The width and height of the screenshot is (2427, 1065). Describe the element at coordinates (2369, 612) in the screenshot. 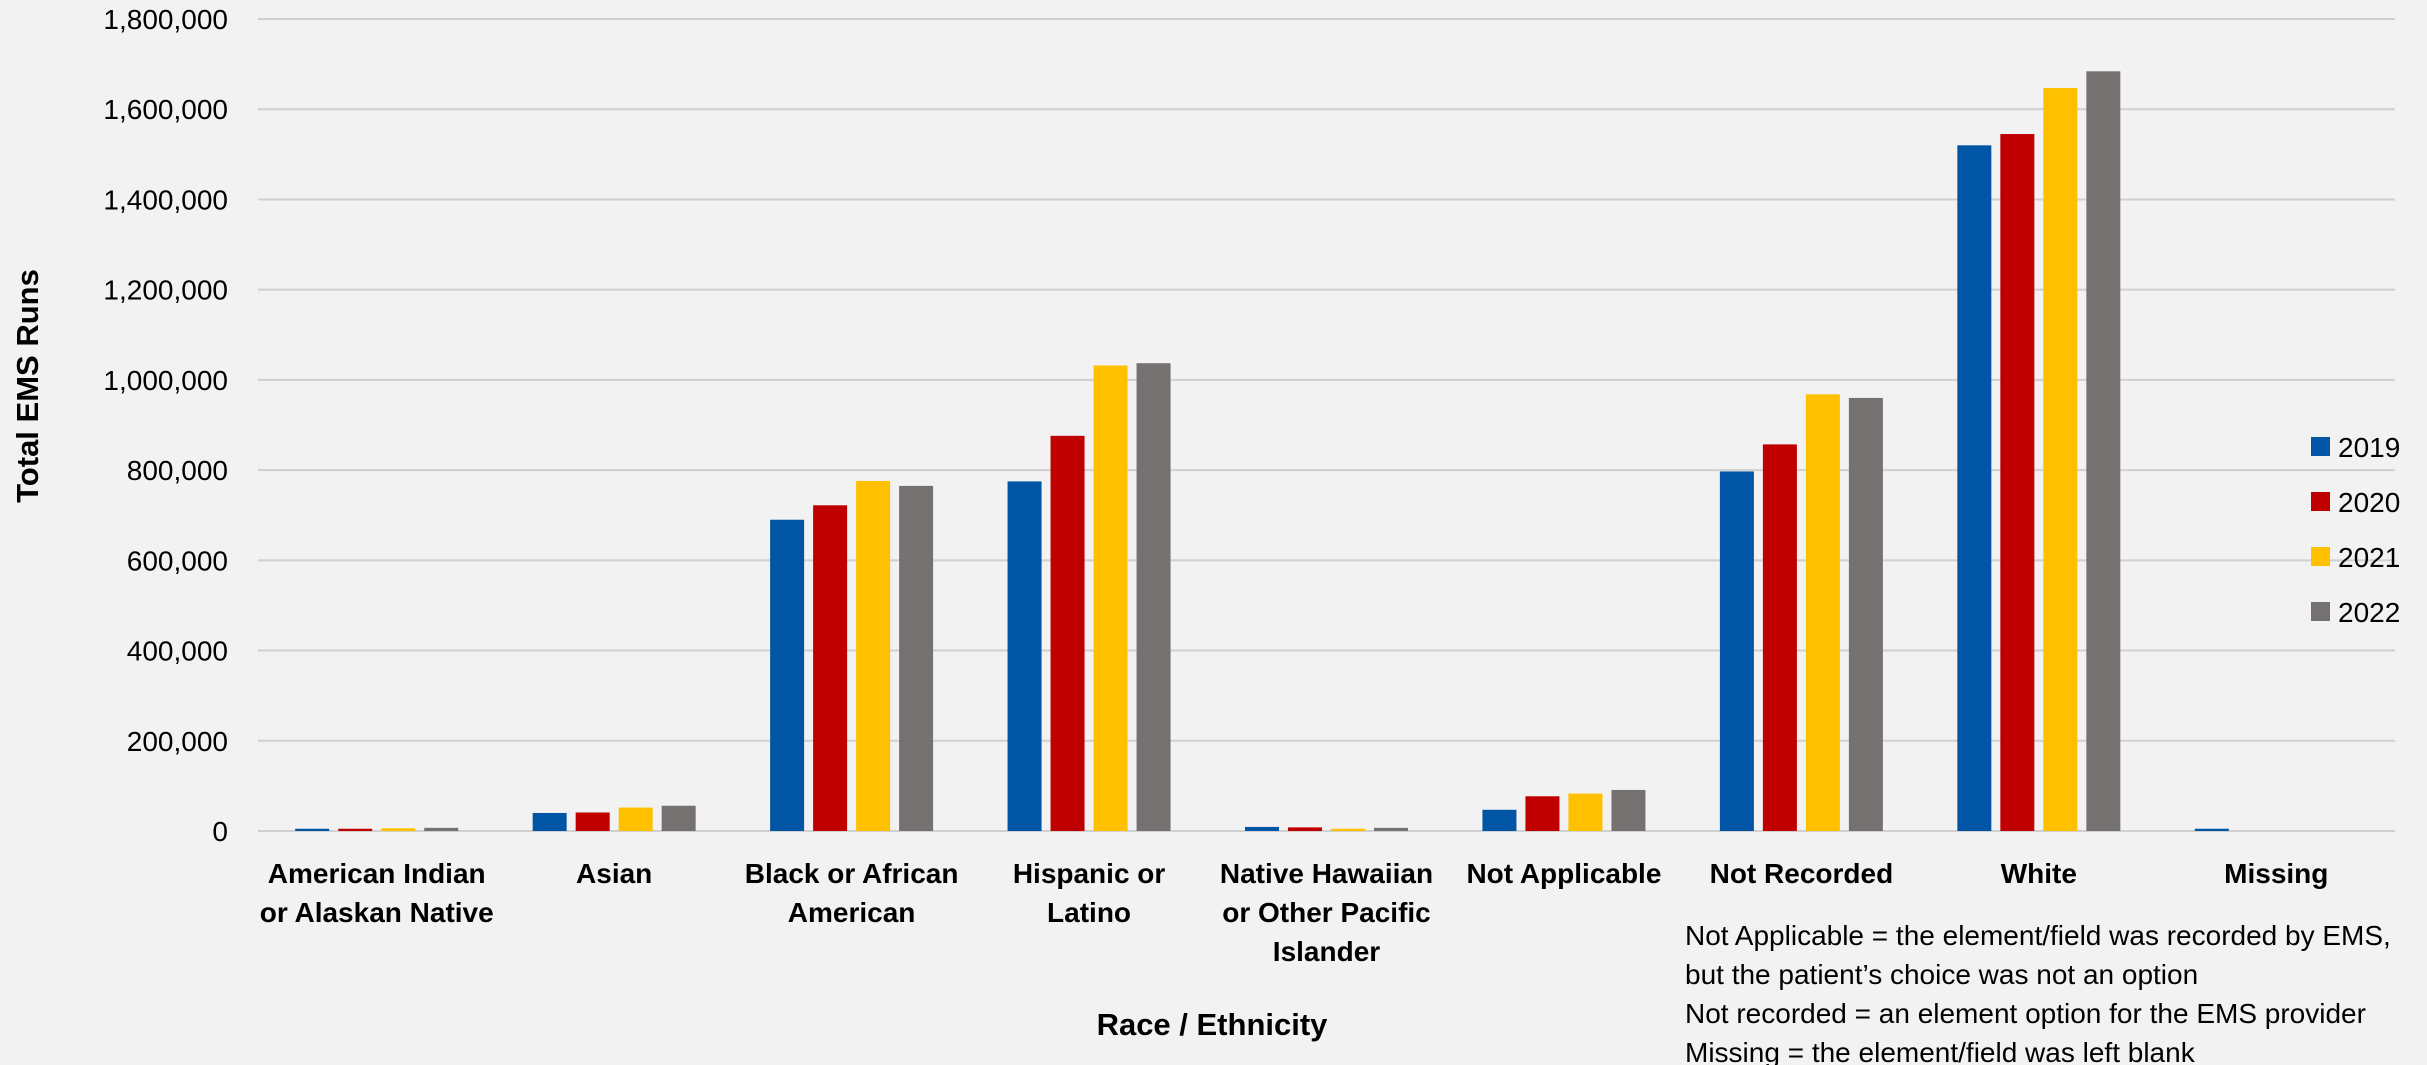

I see `legend-label: 2022` at that location.